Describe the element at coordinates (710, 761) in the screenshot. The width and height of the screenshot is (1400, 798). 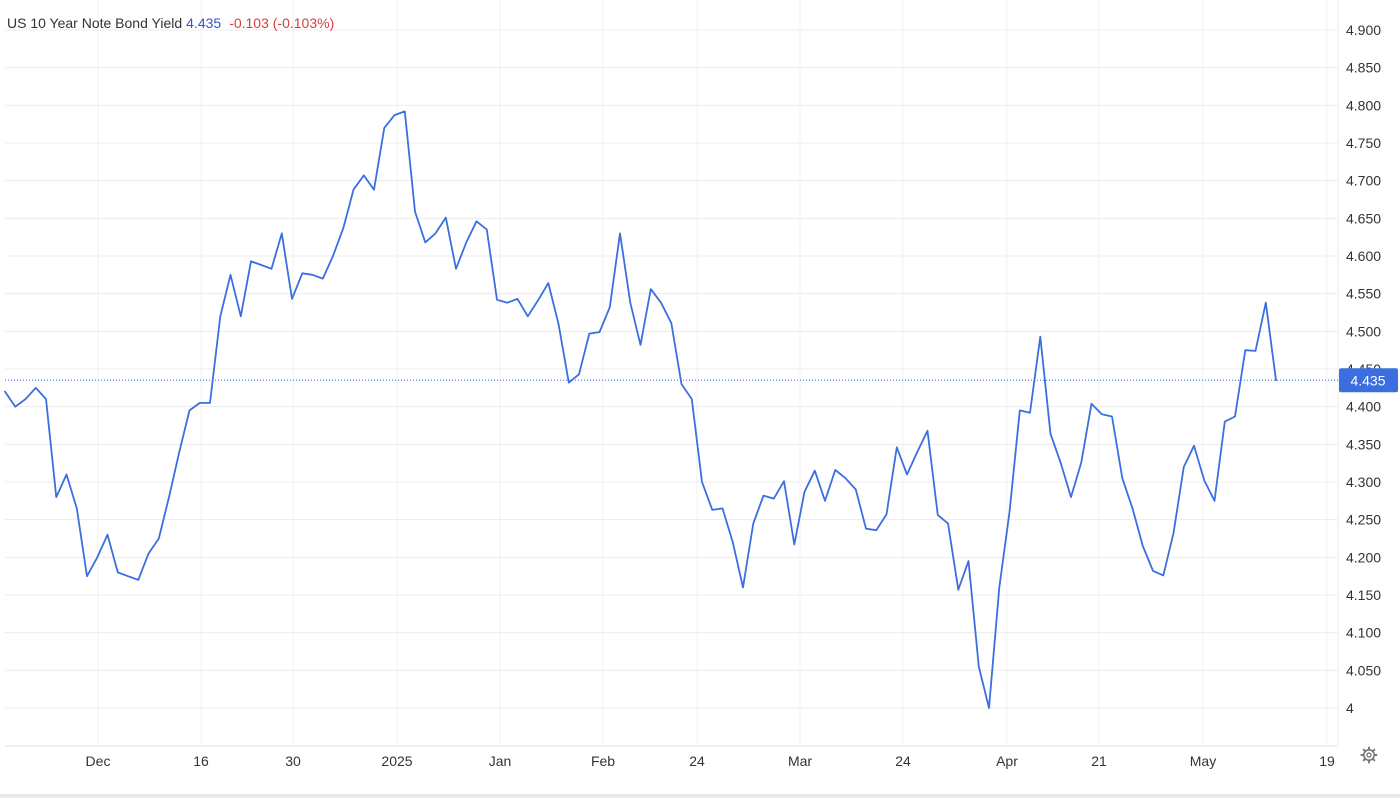
I see `x-axis-tick-labels: Dec 16 30 2025 Jan Feb 24 Mar 24 Apr 21 May 19` at that location.